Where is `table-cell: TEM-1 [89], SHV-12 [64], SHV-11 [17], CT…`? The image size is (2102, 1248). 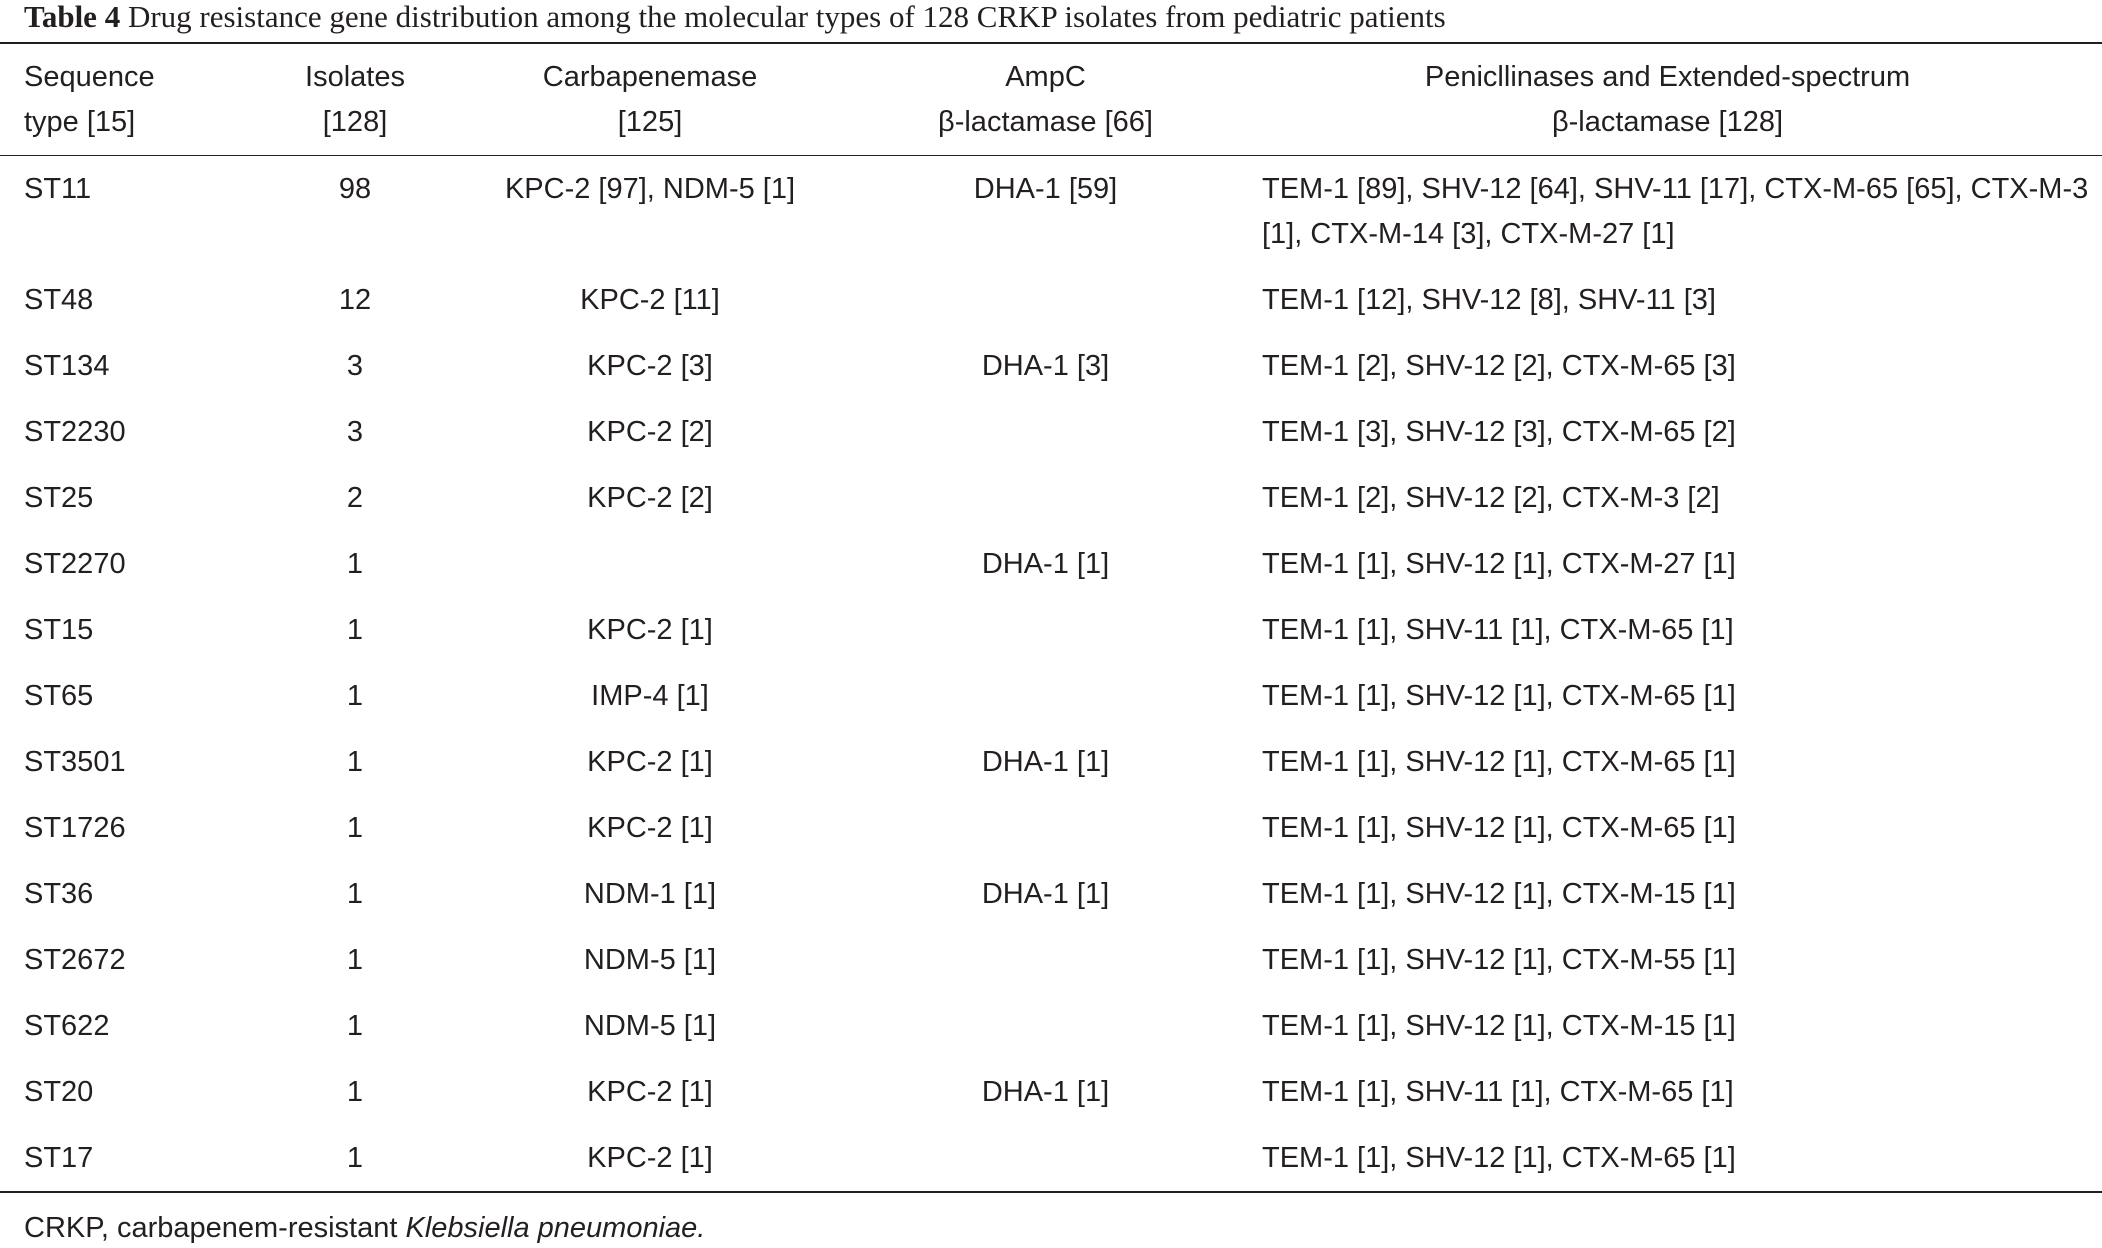
table-cell: TEM-1 [89], SHV-12 [64], SHV-11 [17], CT… is located at coordinates (1675, 211).